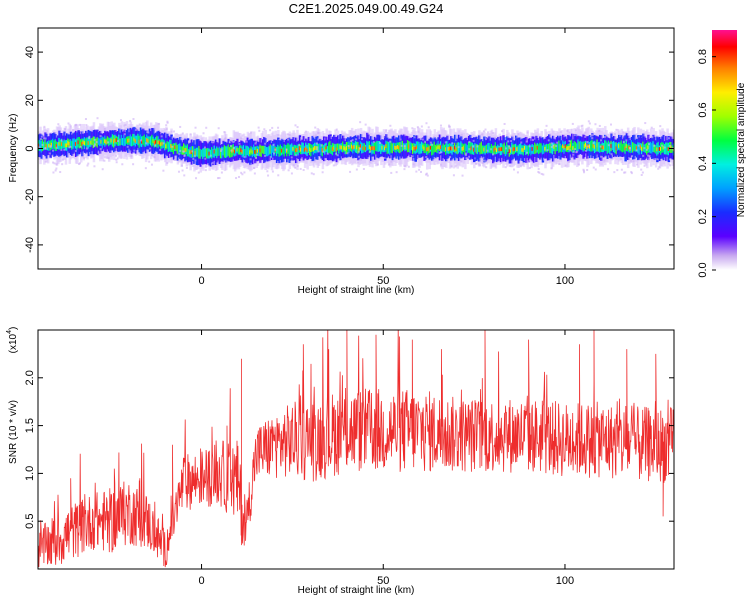 This screenshot has height=600, width=750. Describe the element at coordinates (30, 148) in the screenshot. I see `spectrogram-ytick-label: 0` at that location.